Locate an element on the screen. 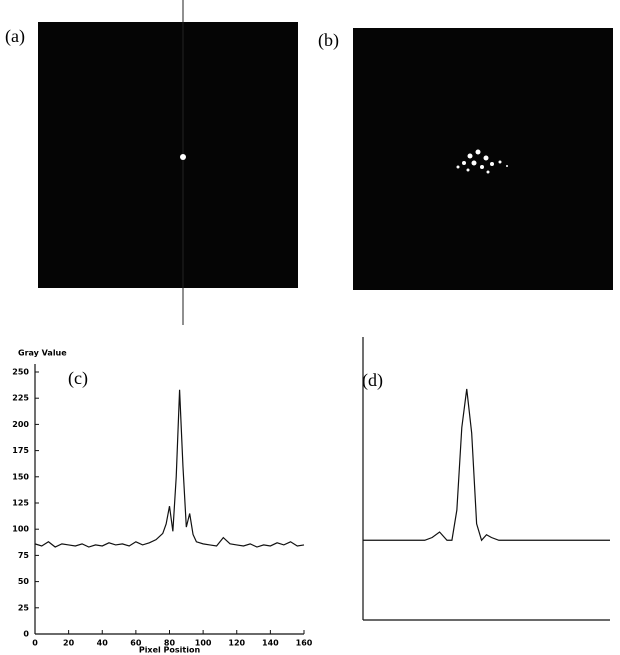 The height and width of the screenshot is (655, 620). panel-label: (d) is located at coordinates (372, 380).